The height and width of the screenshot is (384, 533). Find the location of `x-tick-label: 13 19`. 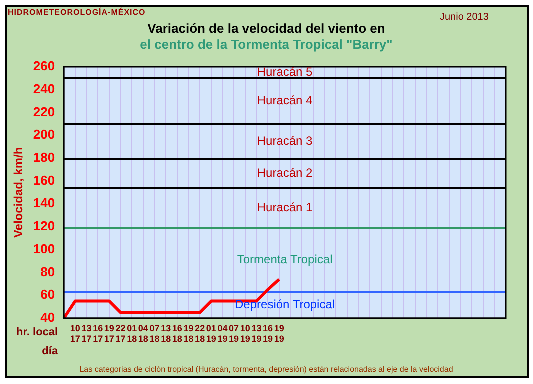

x-tick-label: 13 19 is located at coordinates (257, 333).